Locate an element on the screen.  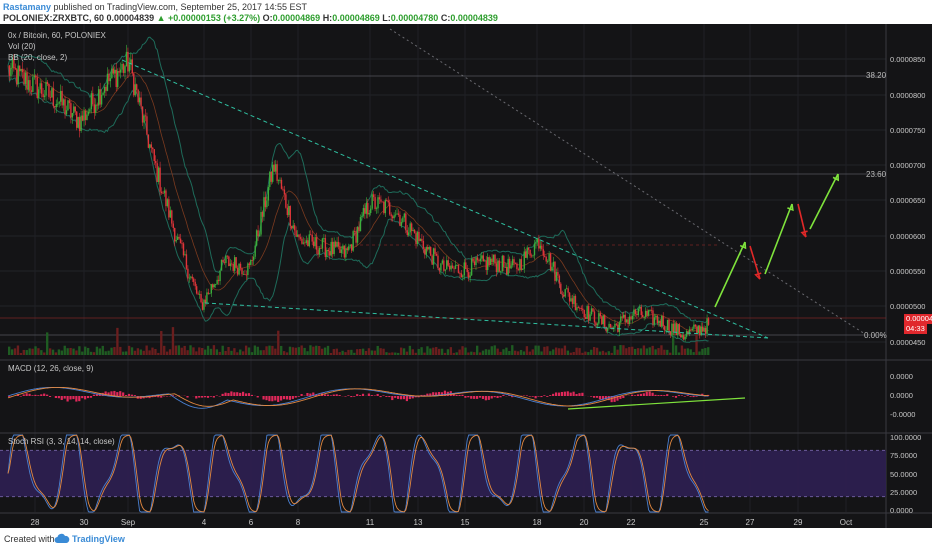
x-tick-11: 22 is located at coordinates (631, 522).